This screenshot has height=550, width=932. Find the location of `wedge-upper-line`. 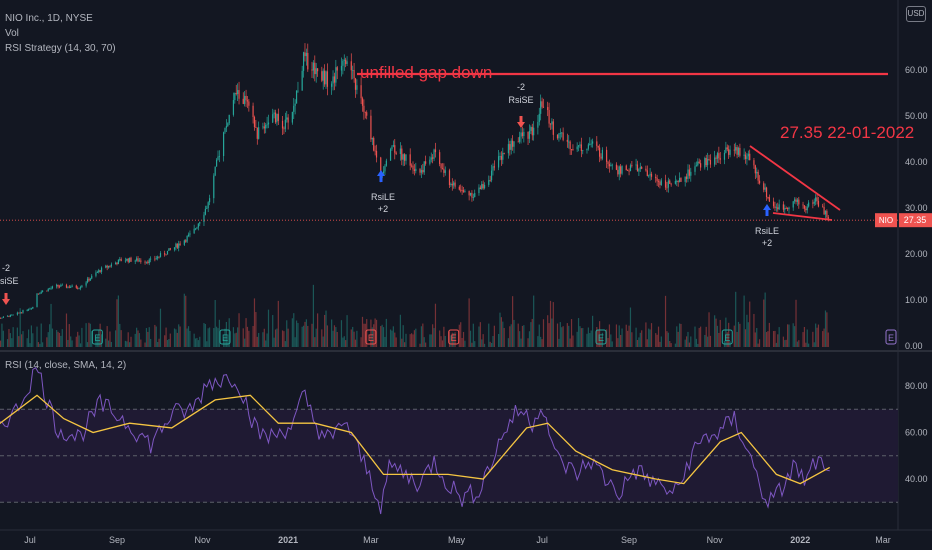

wedge-upper-line is located at coordinates (795, 178).